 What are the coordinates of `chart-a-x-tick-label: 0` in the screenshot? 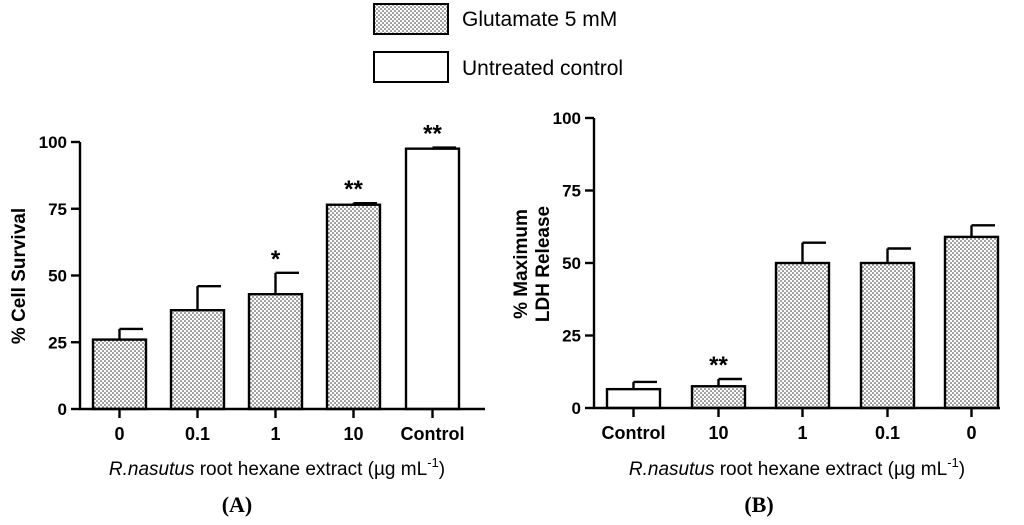 It's located at (119, 434).